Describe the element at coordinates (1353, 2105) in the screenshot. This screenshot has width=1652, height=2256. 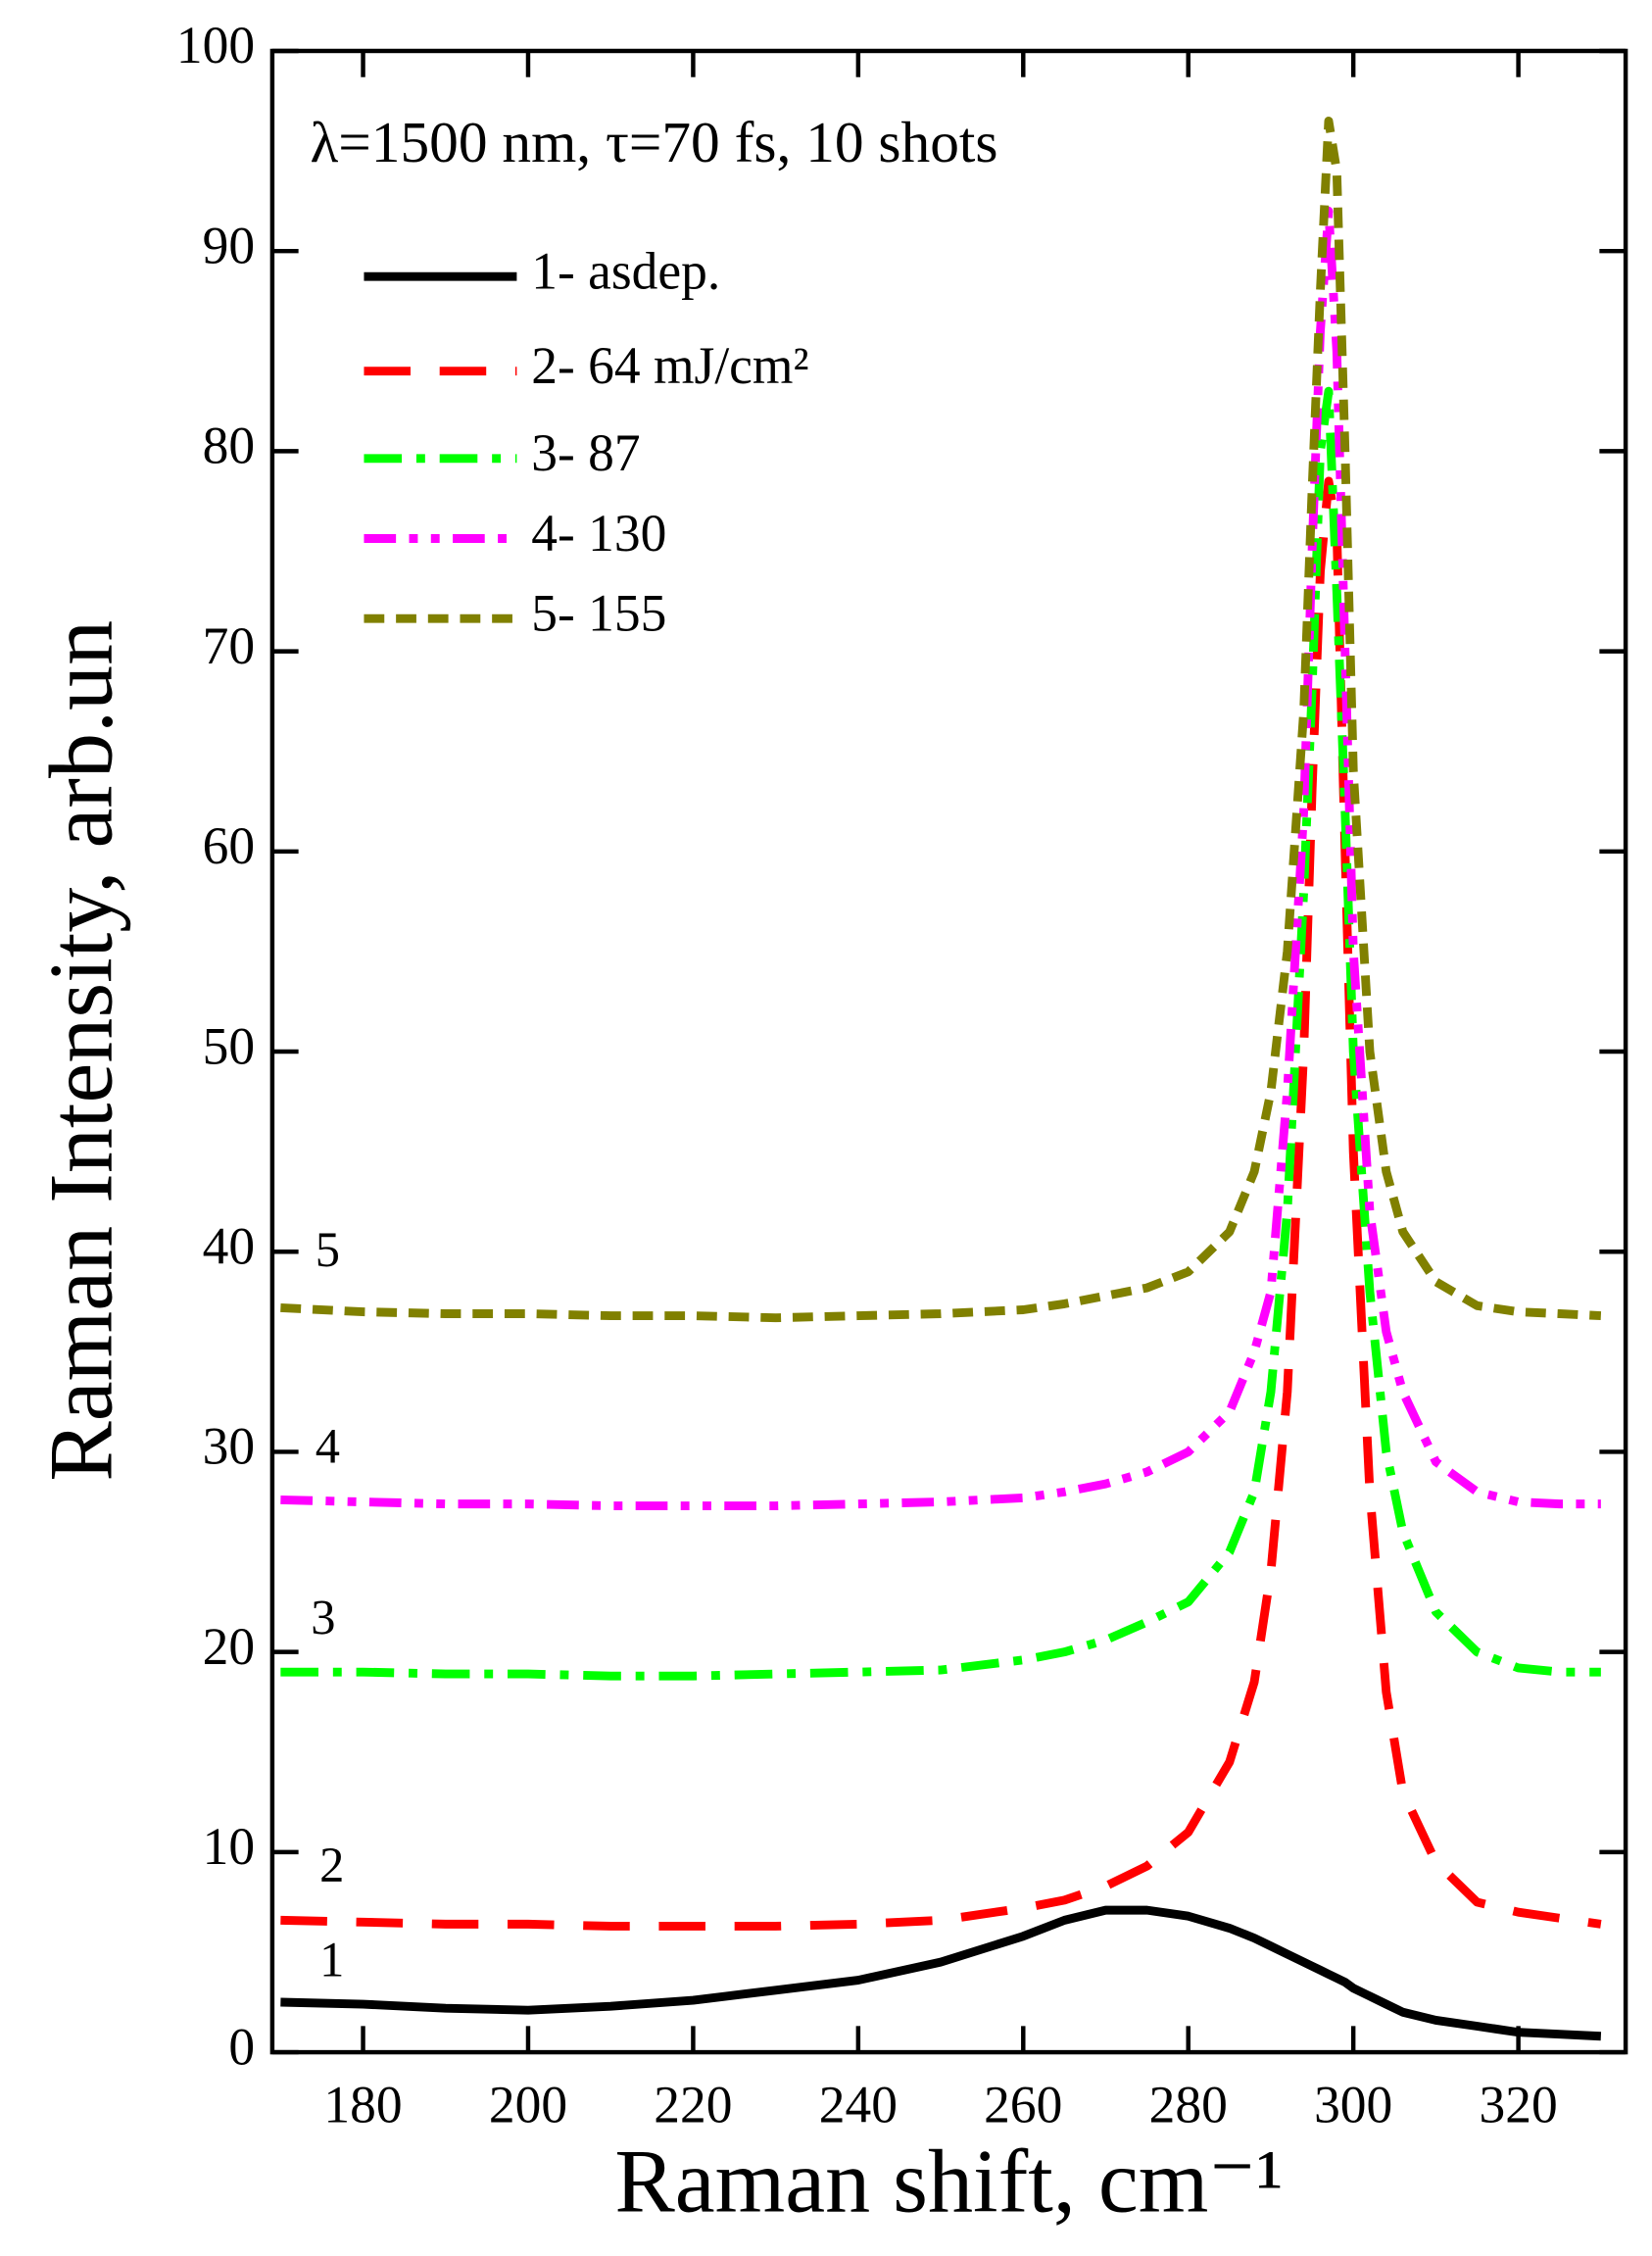
I see `x-tick-label: 300` at that location.